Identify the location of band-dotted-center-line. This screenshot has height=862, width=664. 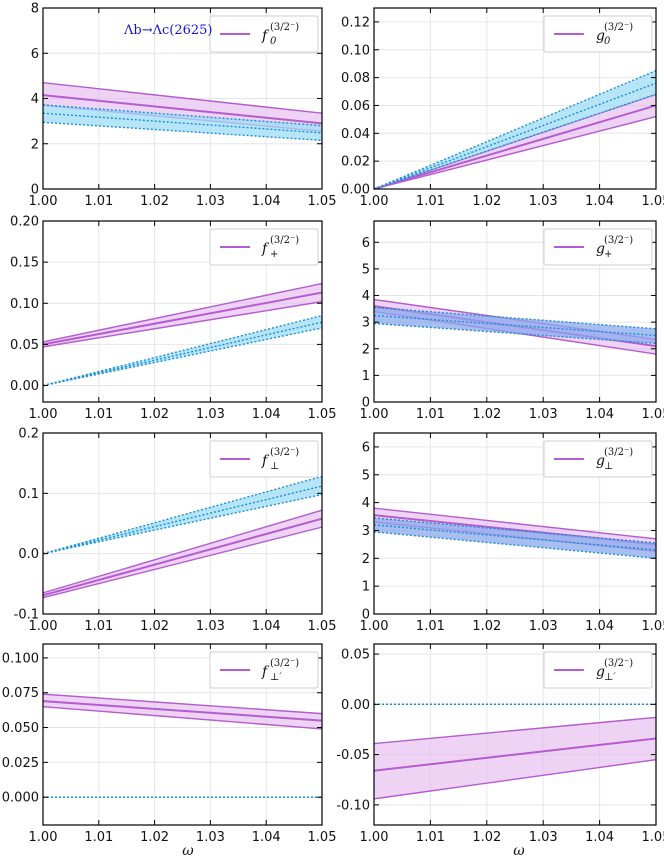
(515, 537).